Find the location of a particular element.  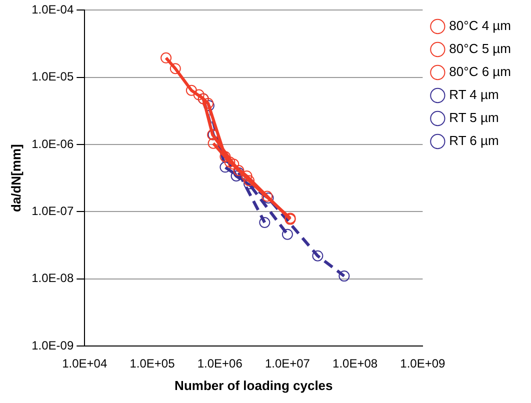

y-tick-label: 1.0E-04 is located at coordinates (53, 9).